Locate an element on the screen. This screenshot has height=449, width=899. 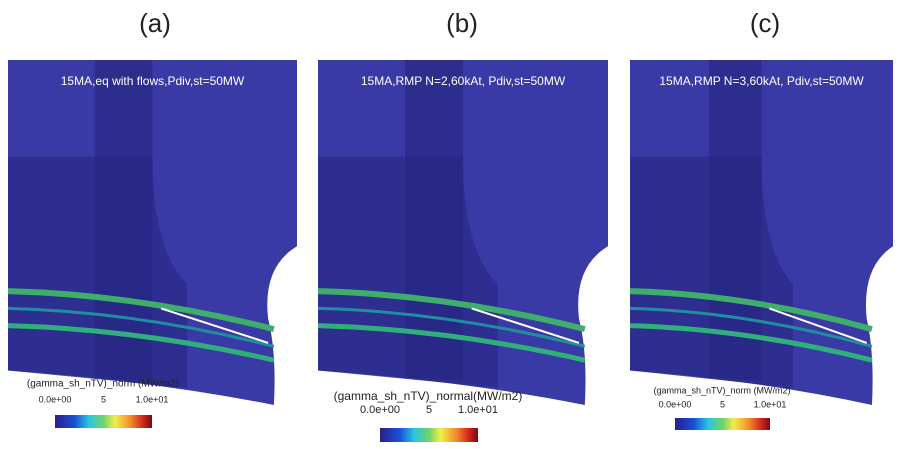
panel-label: (c) is located at coordinates (765, 23).